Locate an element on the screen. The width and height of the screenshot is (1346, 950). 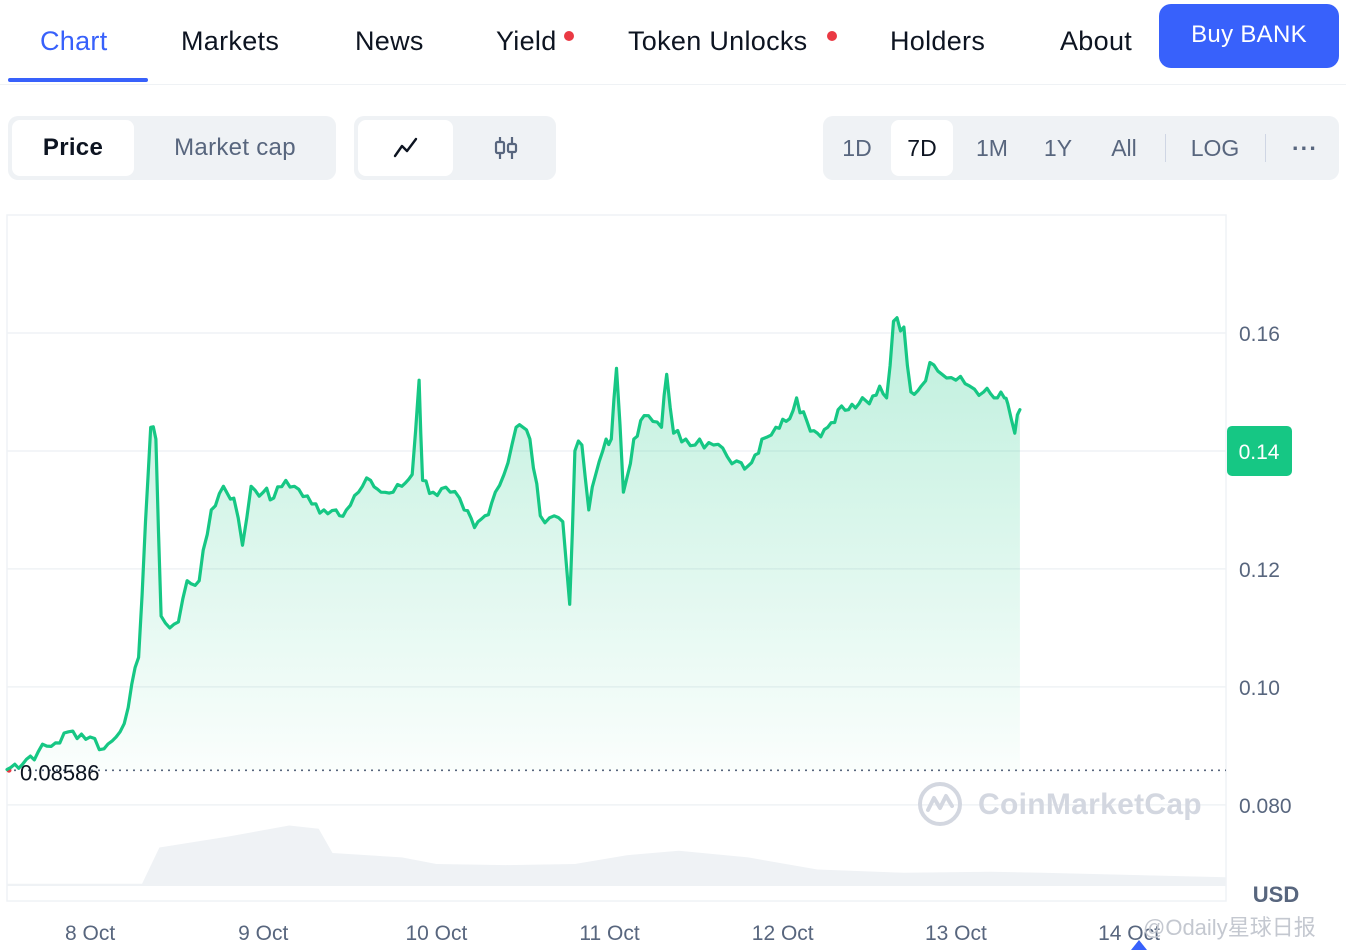
x-tick-label: 8 Oct is located at coordinates (90, 933).